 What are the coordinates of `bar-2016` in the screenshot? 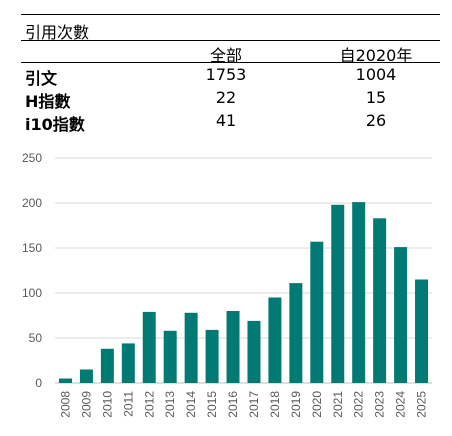 It's located at (233, 347).